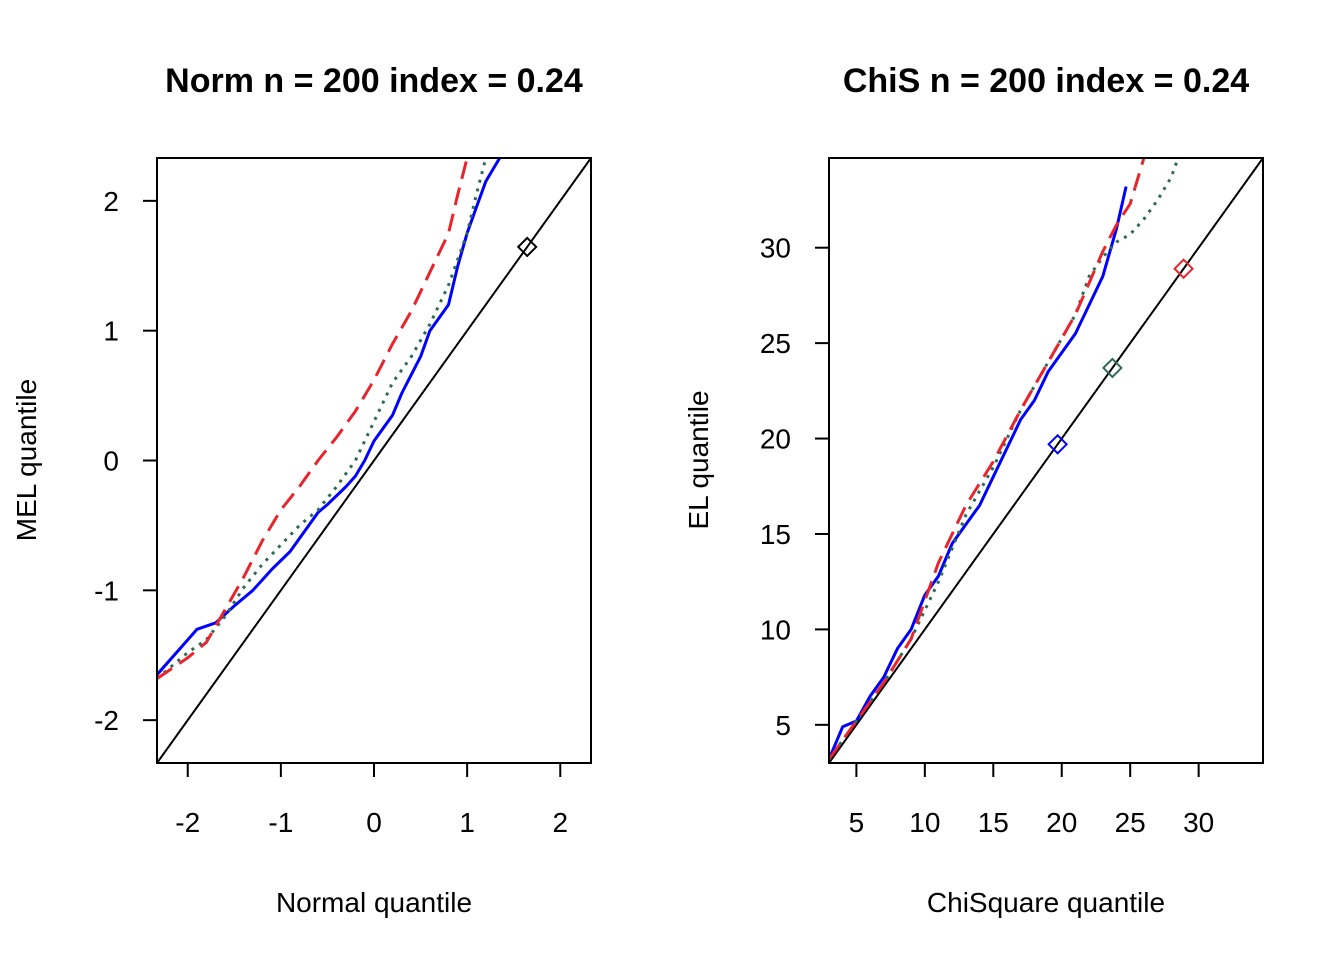  Describe the element at coordinates (1031, 800) in the screenshot. I see `x-ticks: 5 10 15 20 25 30` at that location.